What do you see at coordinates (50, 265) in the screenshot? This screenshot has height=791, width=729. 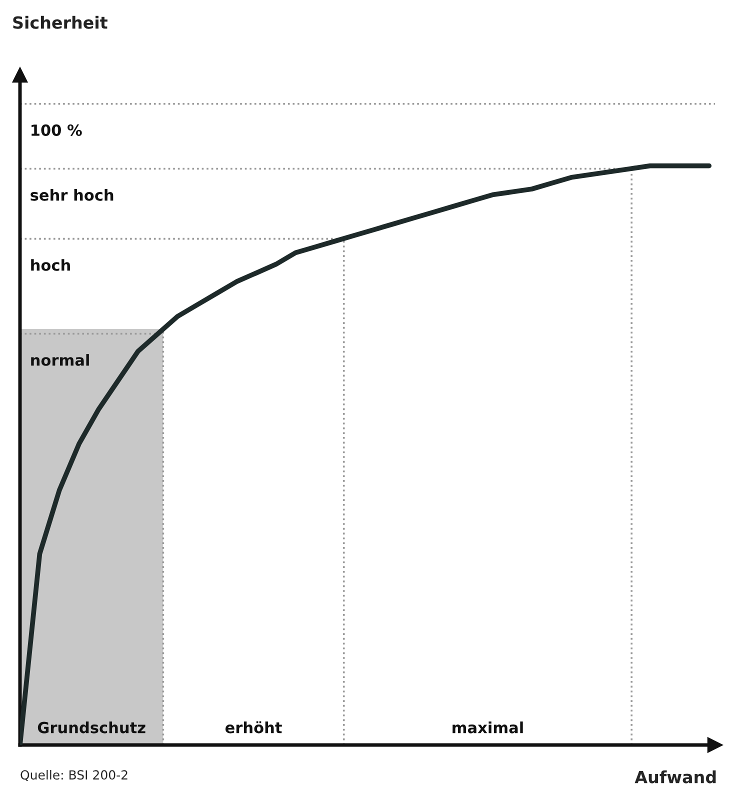 I see `ref-line-label: hoch` at bounding box center [50, 265].